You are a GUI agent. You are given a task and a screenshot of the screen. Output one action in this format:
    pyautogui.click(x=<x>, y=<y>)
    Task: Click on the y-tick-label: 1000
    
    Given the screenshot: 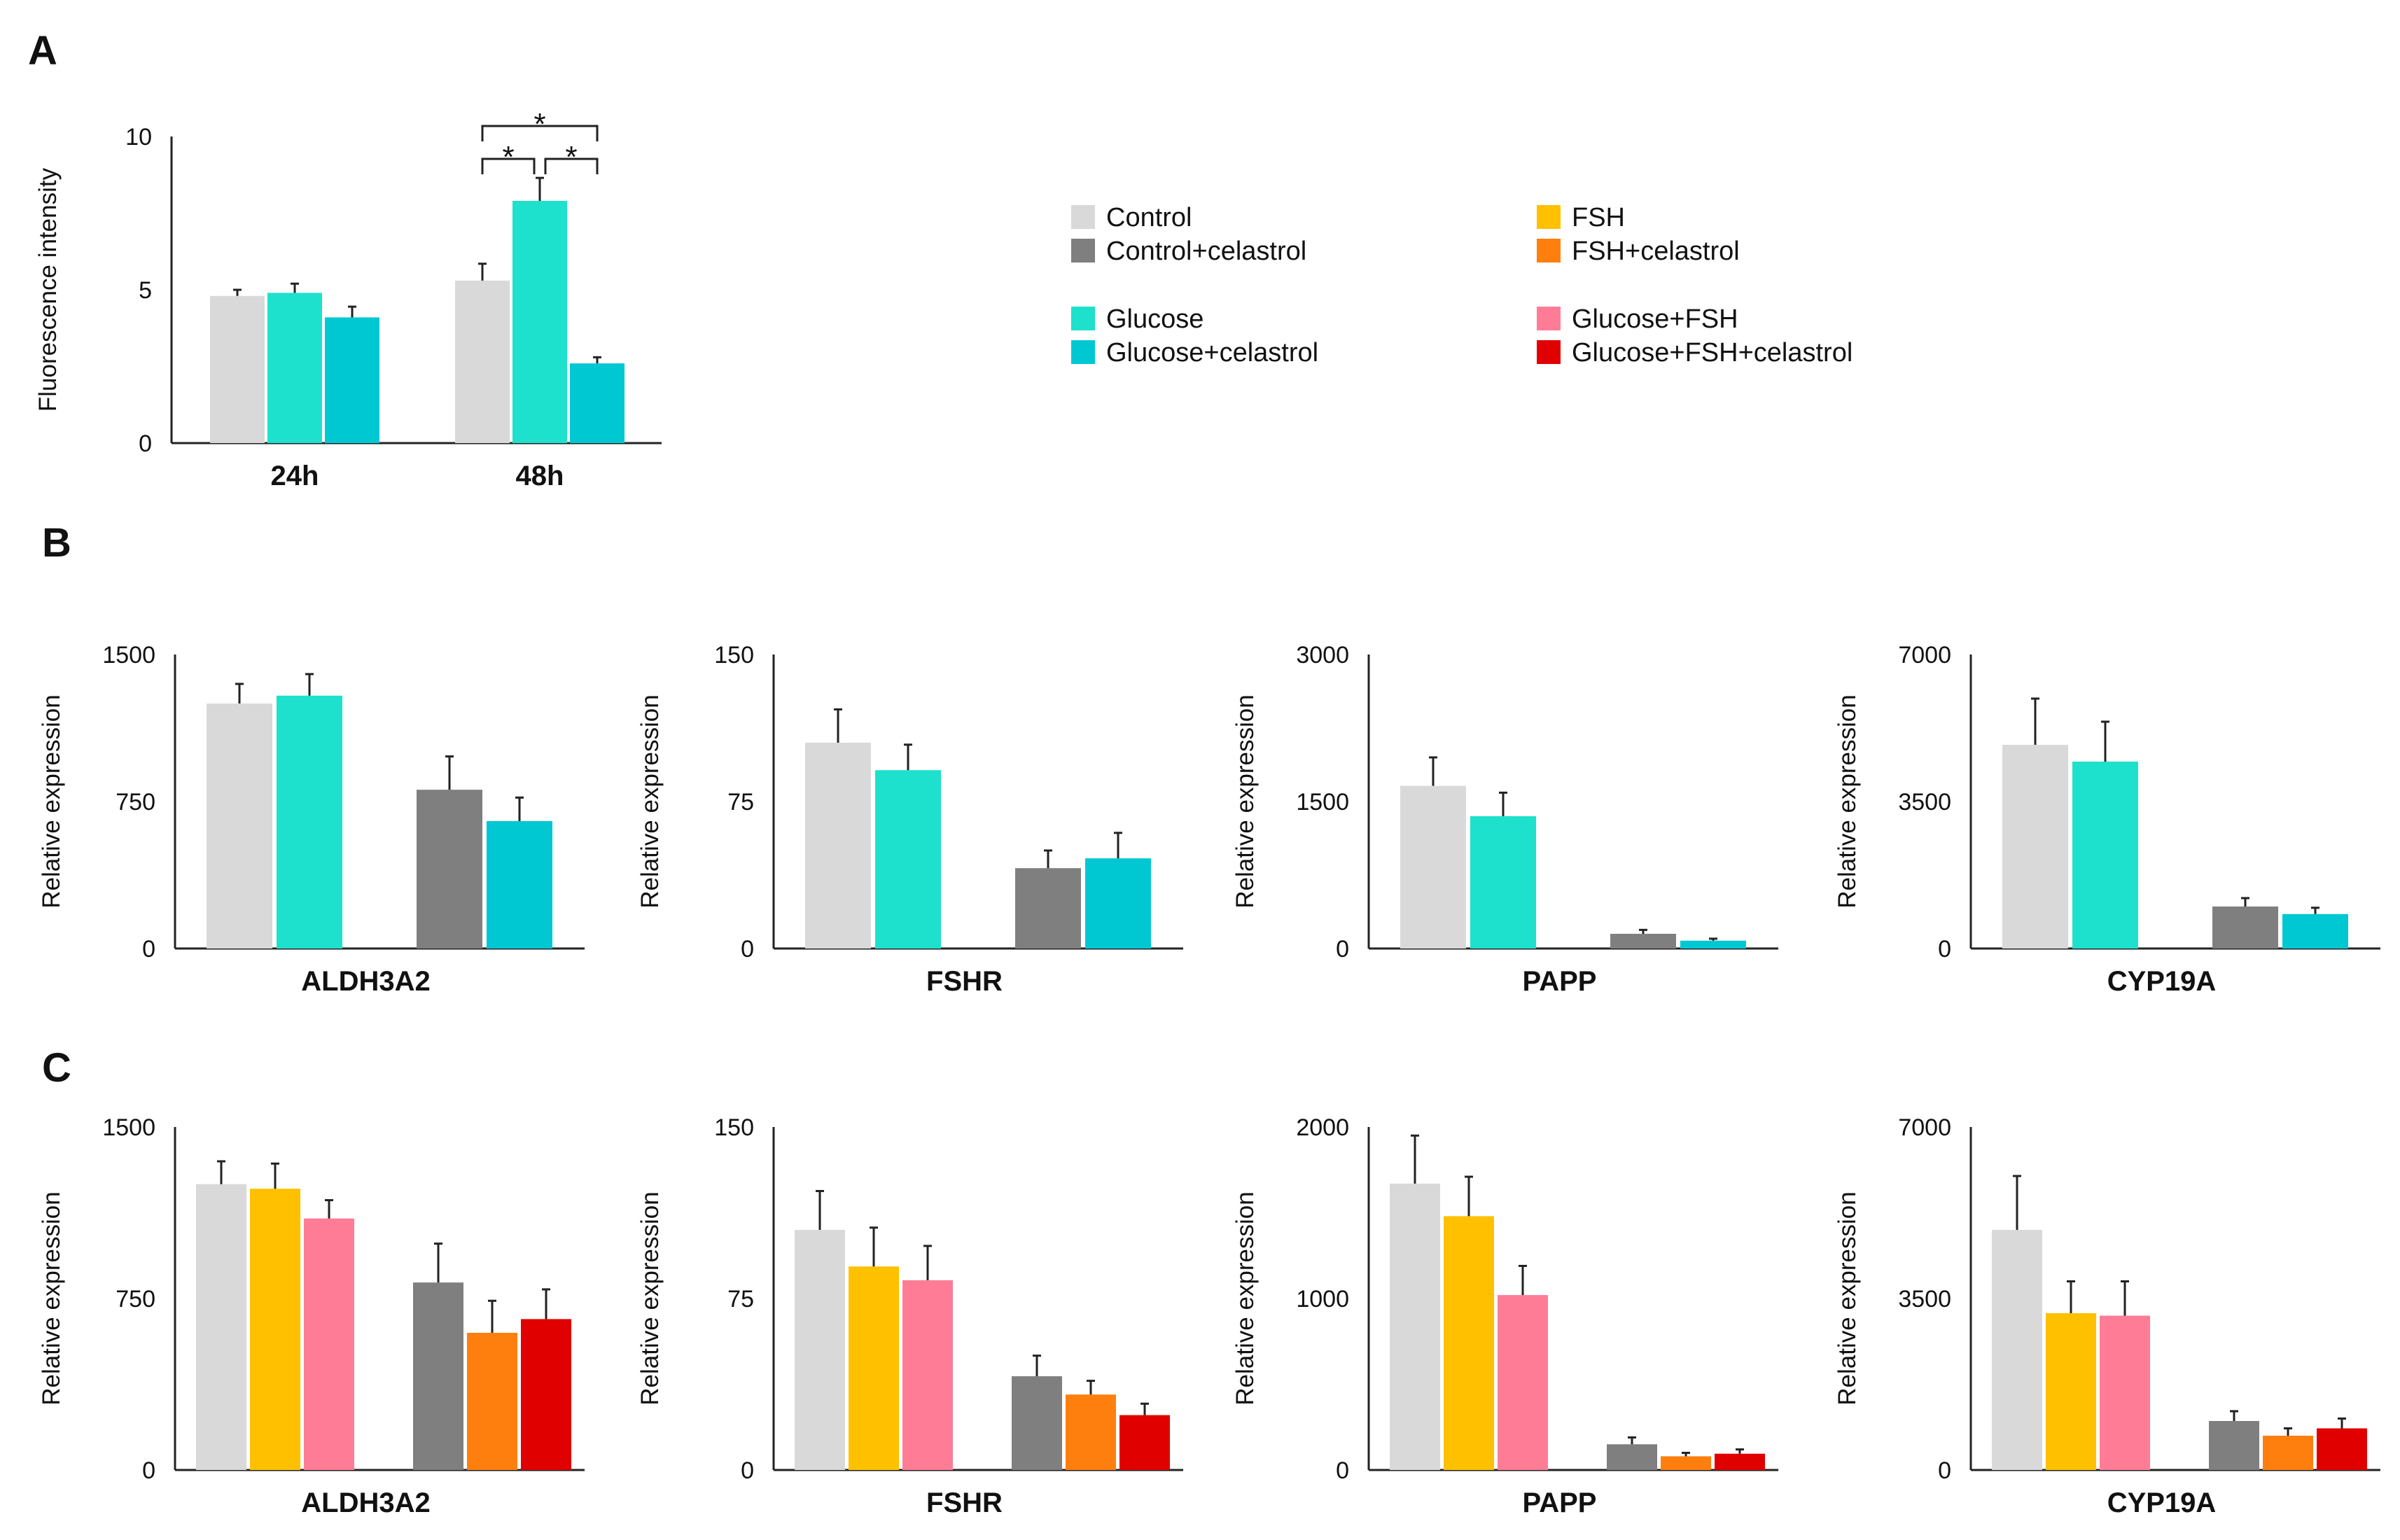 What is the action you would take?
    pyautogui.click(x=1322, y=1299)
    